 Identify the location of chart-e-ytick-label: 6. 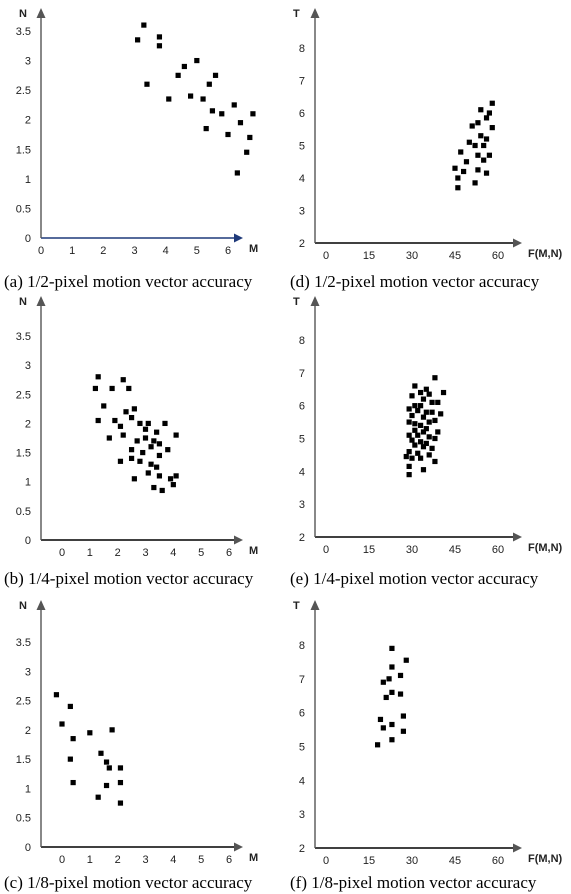
(302, 407).